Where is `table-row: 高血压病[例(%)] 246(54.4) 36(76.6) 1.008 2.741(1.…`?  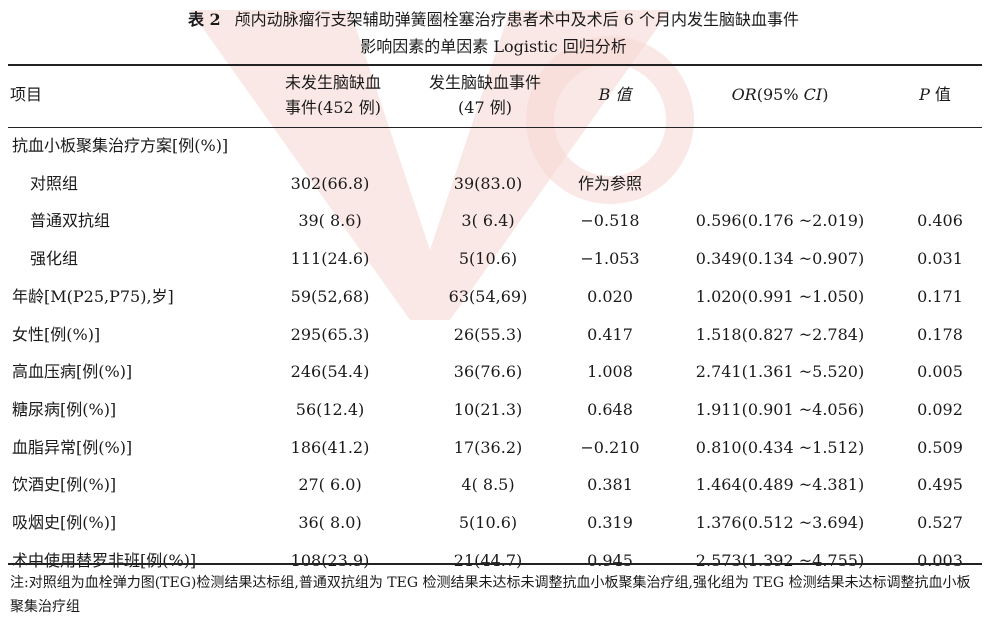
table-row: 高血压病[例(%)] 246(54.4) 36(76.6) 1.008 2.741(1.… is located at coordinates (493, 372).